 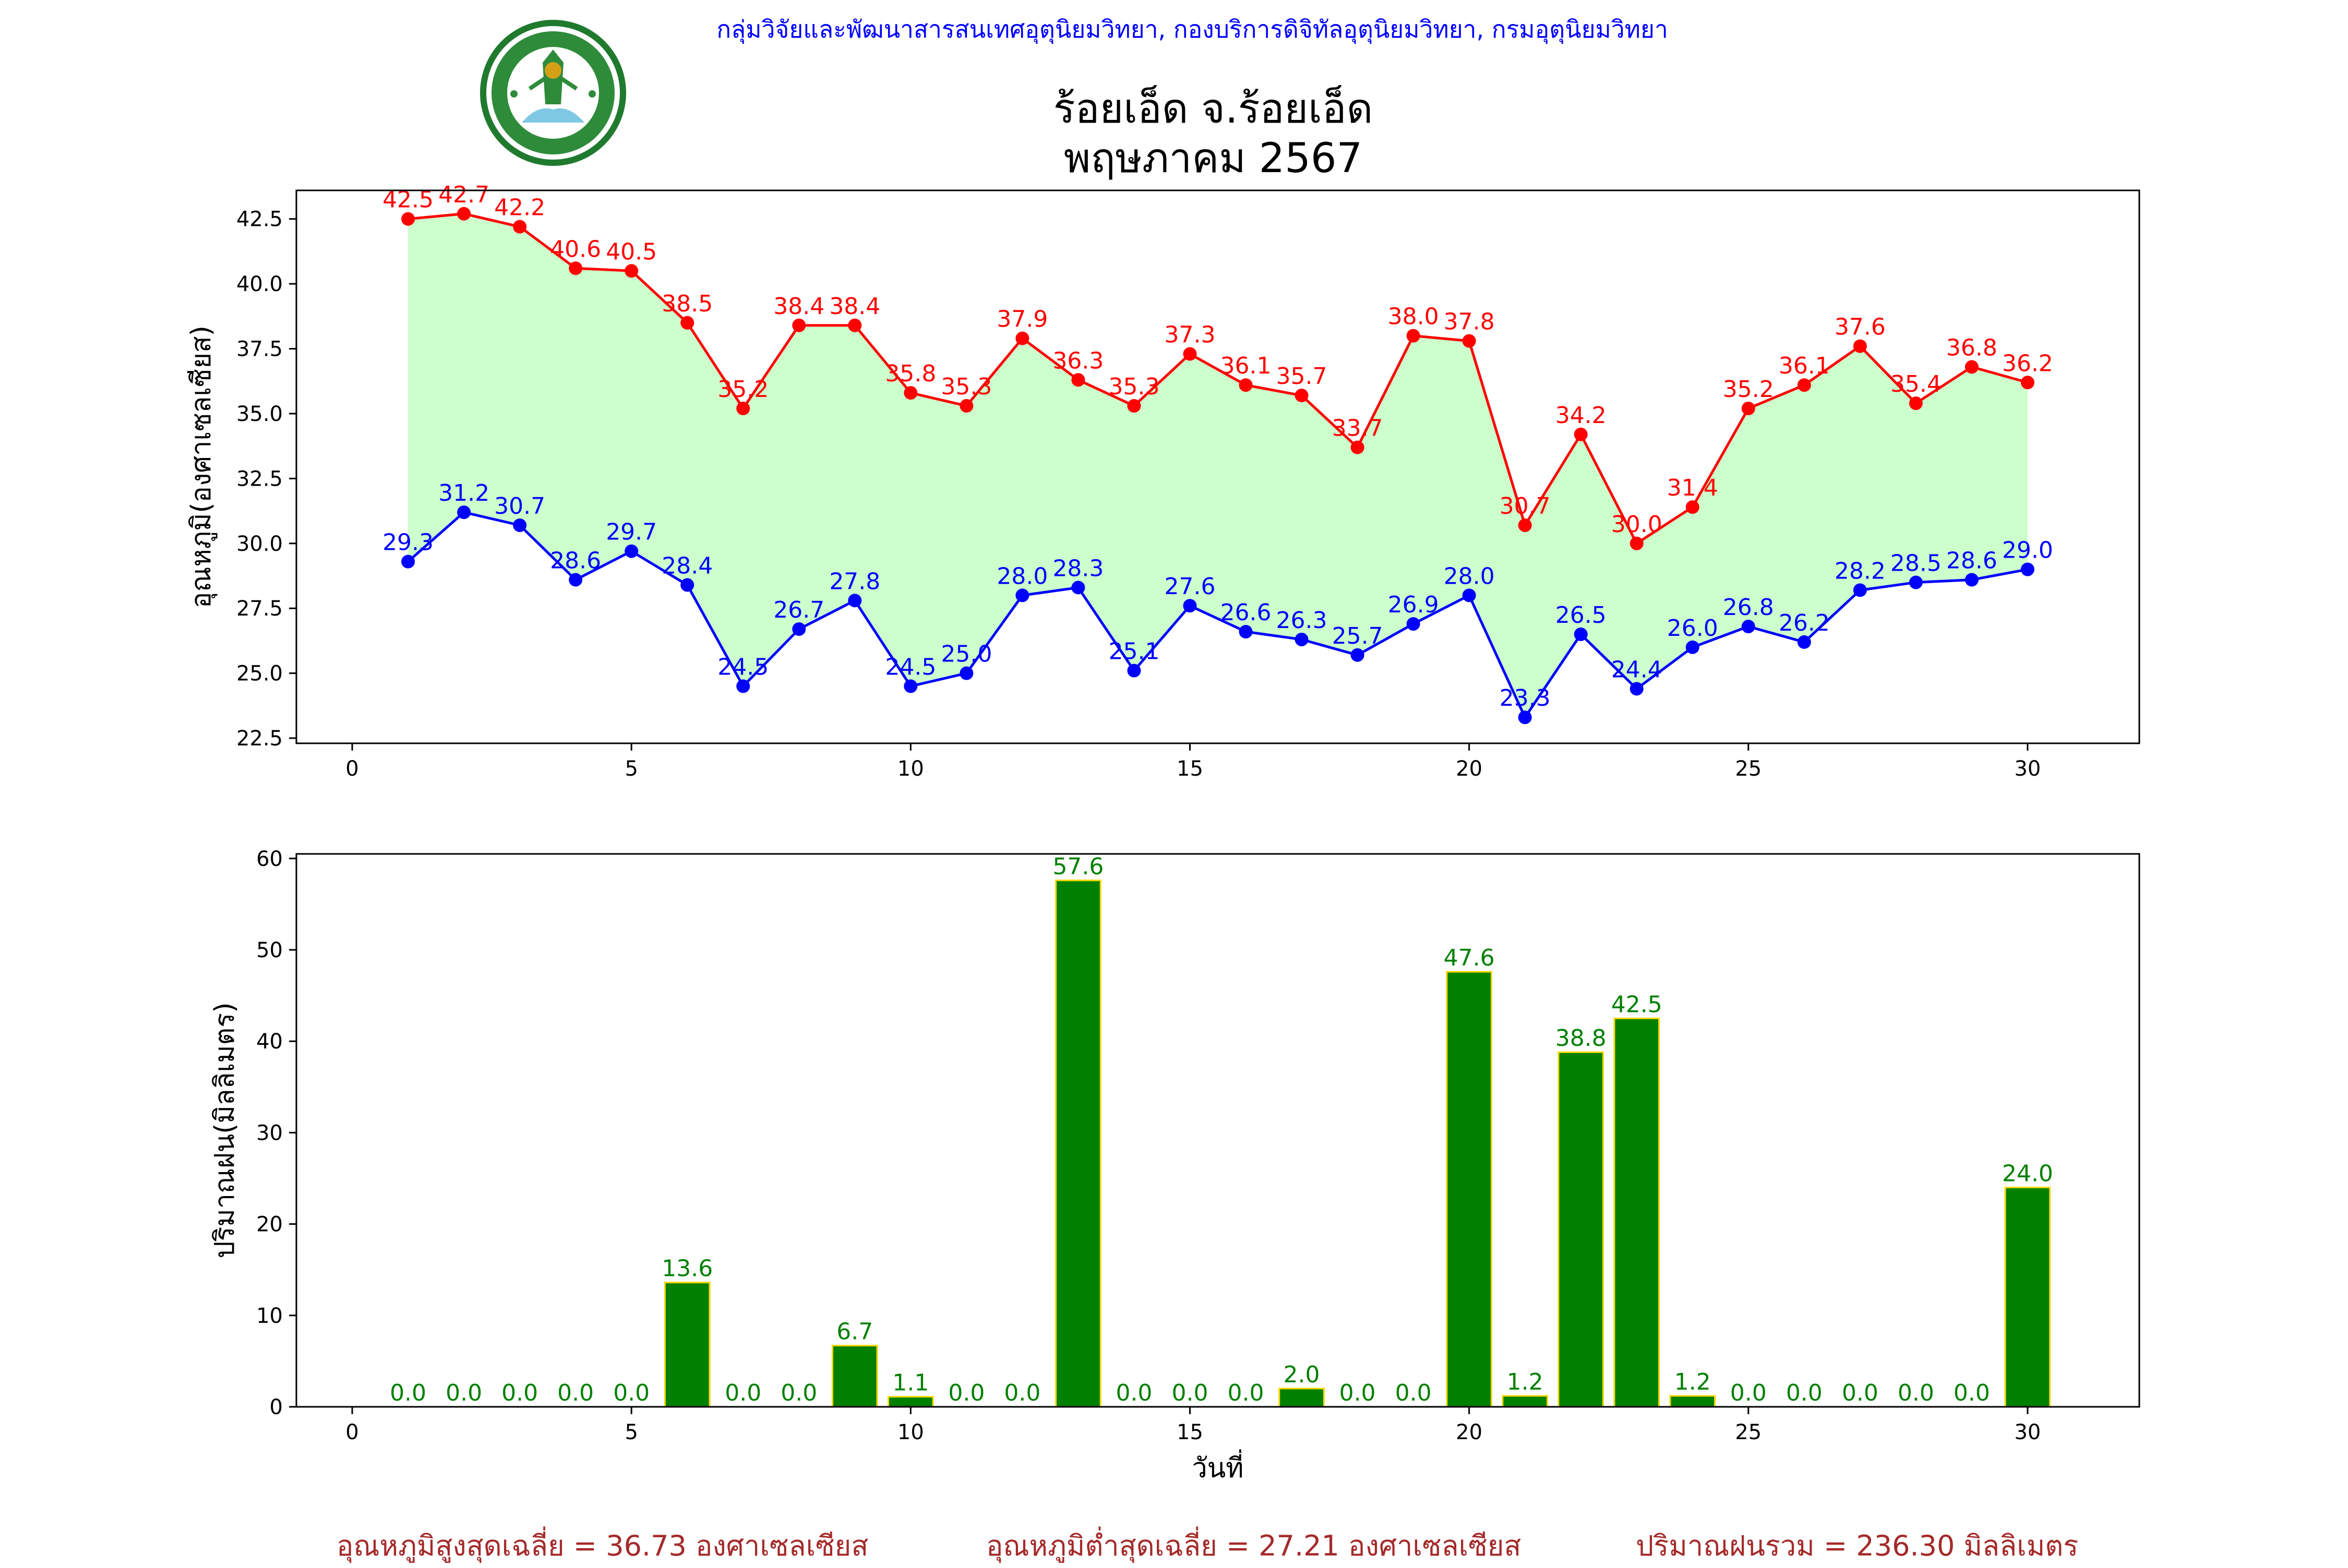 I want to click on max-temperature-label: 36.3, so click(x=1078, y=360).